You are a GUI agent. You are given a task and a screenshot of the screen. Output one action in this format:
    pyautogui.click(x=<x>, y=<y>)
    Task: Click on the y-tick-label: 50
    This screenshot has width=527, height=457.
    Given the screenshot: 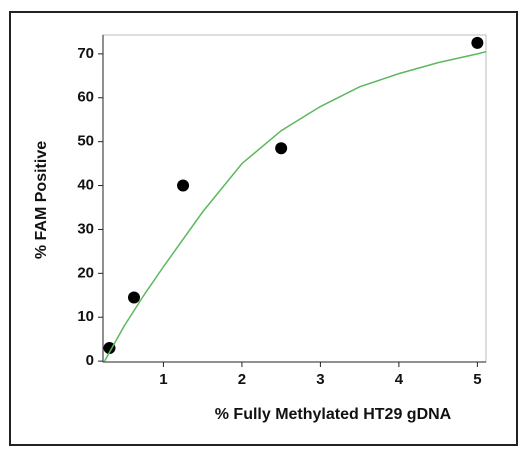 What is the action you would take?
    pyautogui.click(x=85, y=141)
    